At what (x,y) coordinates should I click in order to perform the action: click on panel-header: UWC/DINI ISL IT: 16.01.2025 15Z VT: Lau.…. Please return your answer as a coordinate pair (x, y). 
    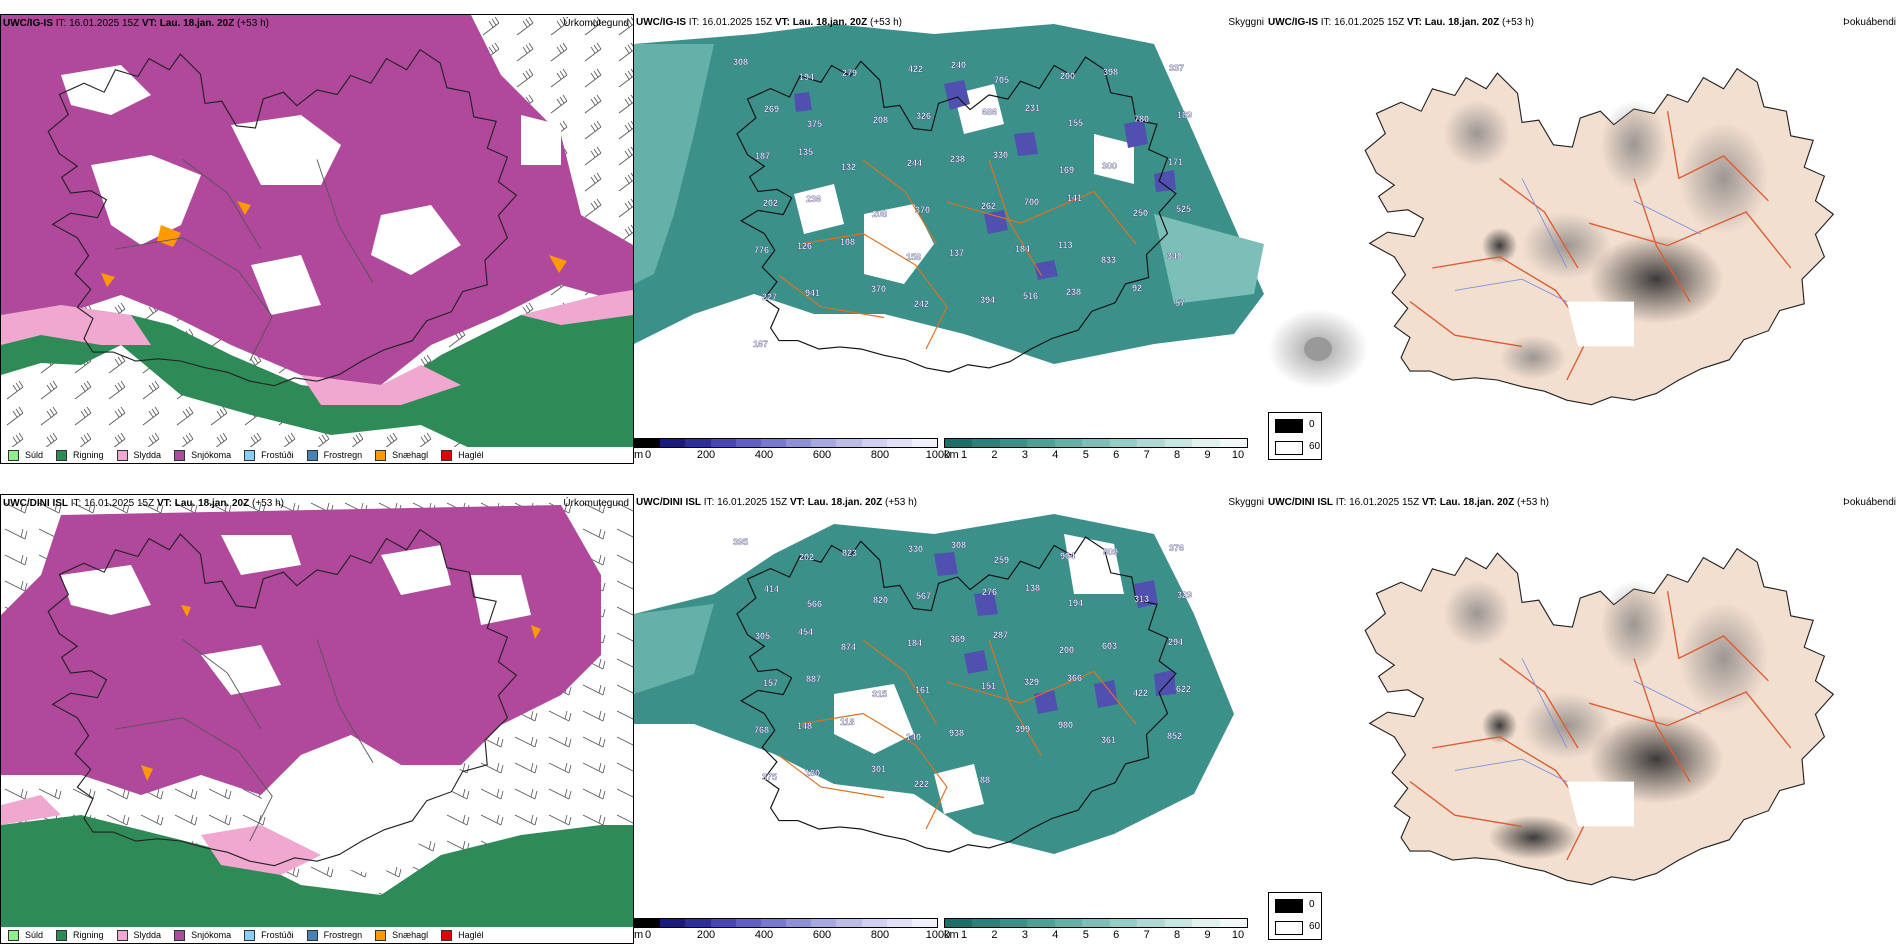
    Looking at the image, I should click on (1408, 502).